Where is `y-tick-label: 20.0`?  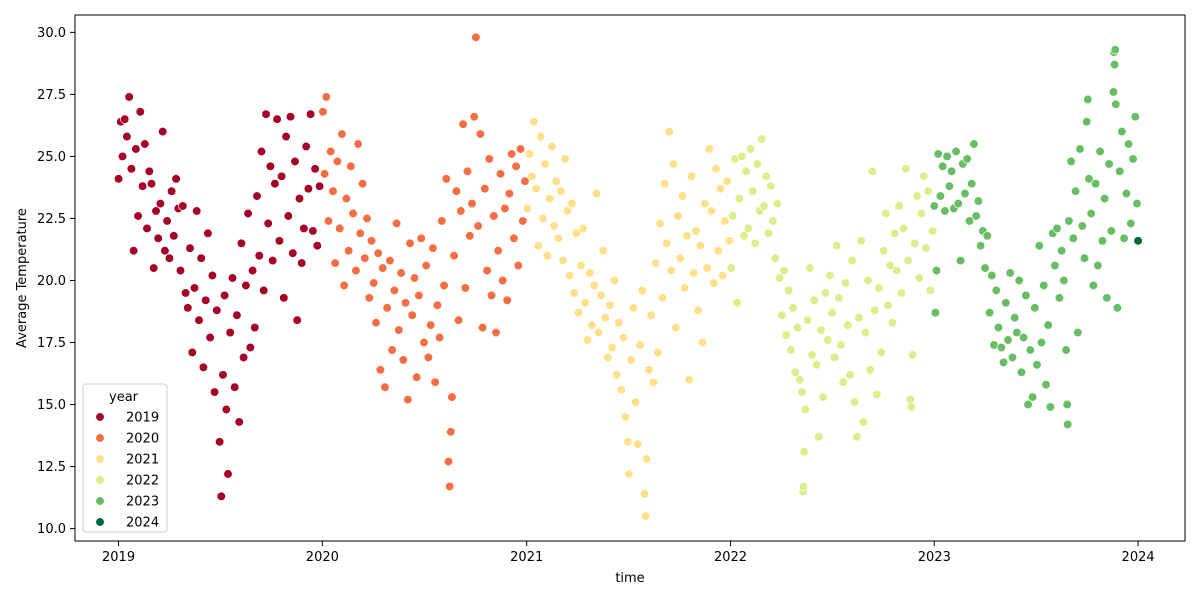 y-tick-label: 20.0 is located at coordinates (51, 281).